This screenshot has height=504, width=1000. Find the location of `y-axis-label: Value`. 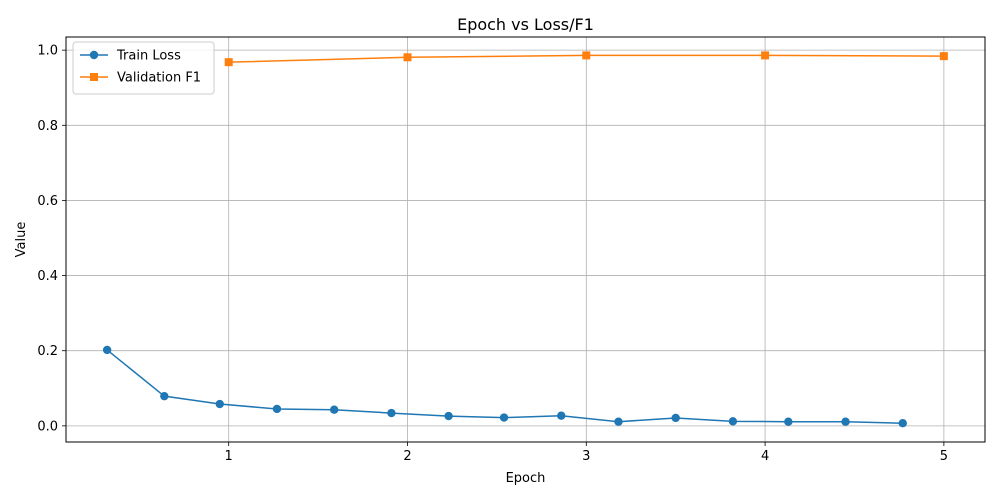

y-axis-label: Value is located at coordinates (21, 240).